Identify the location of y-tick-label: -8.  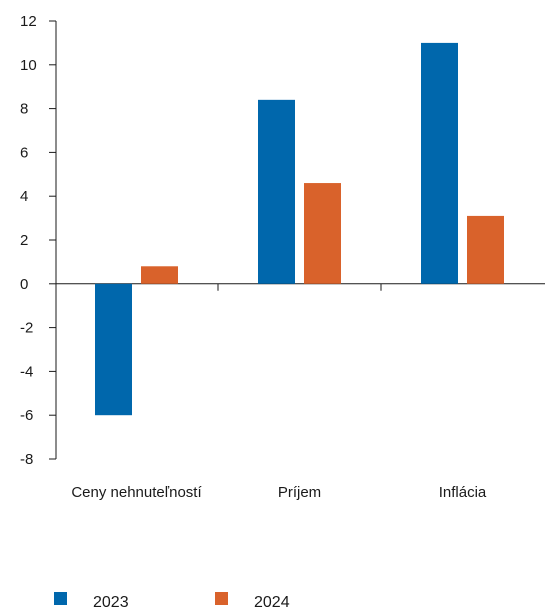
(26, 459).